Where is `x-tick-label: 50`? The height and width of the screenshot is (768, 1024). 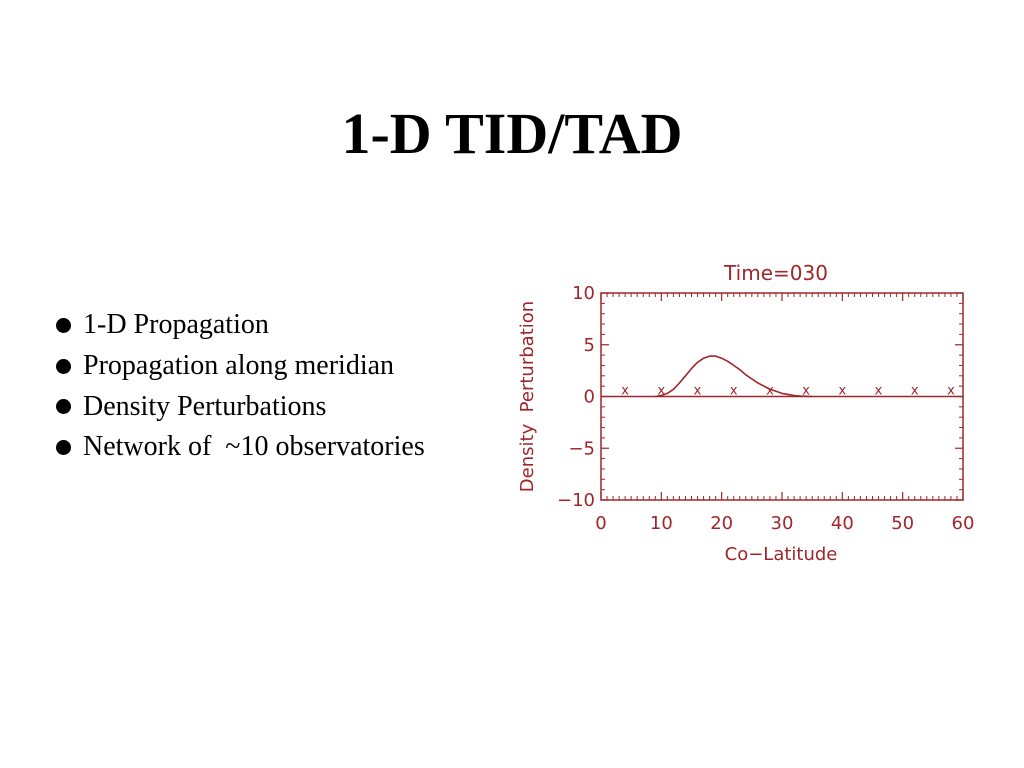
x-tick-label: 50 is located at coordinates (902, 523).